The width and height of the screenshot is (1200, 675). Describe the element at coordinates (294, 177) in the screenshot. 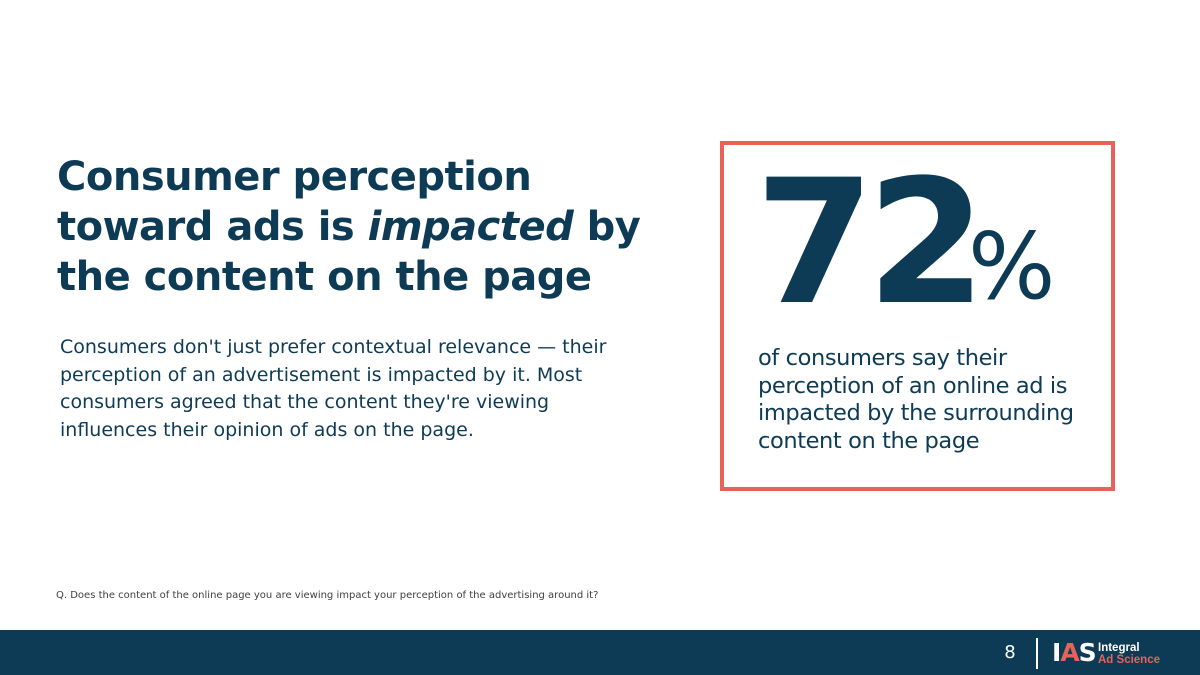

I see `title-line-1: Consumer perception` at that location.